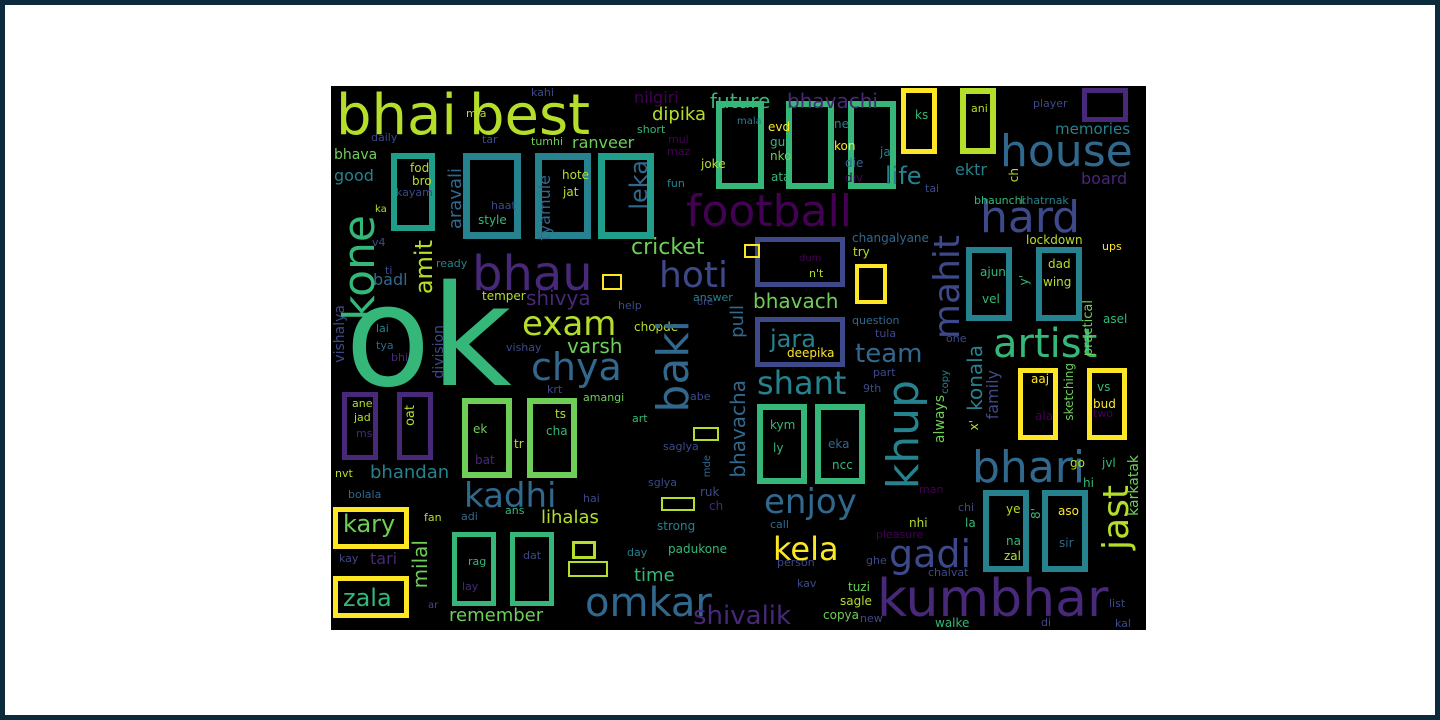  Describe the element at coordinates (807, 583) in the screenshot. I see `cloud-word: kav` at that location.